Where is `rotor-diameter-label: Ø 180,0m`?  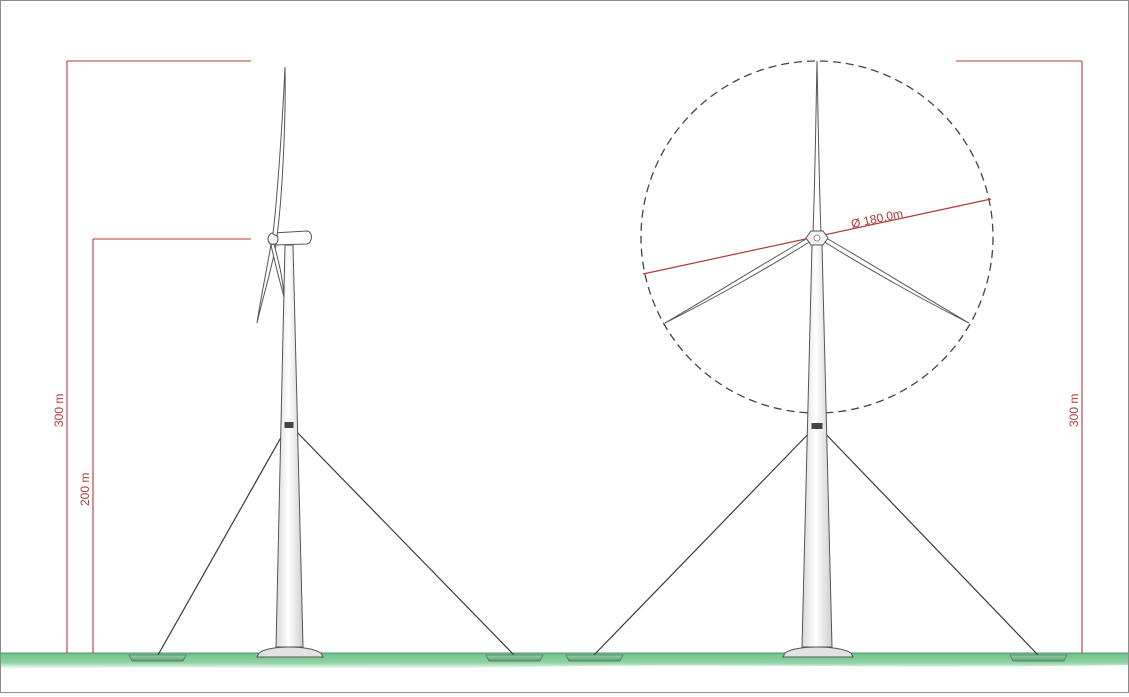 rotor-diameter-label: Ø 180,0m is located at coordinates (877, 218).